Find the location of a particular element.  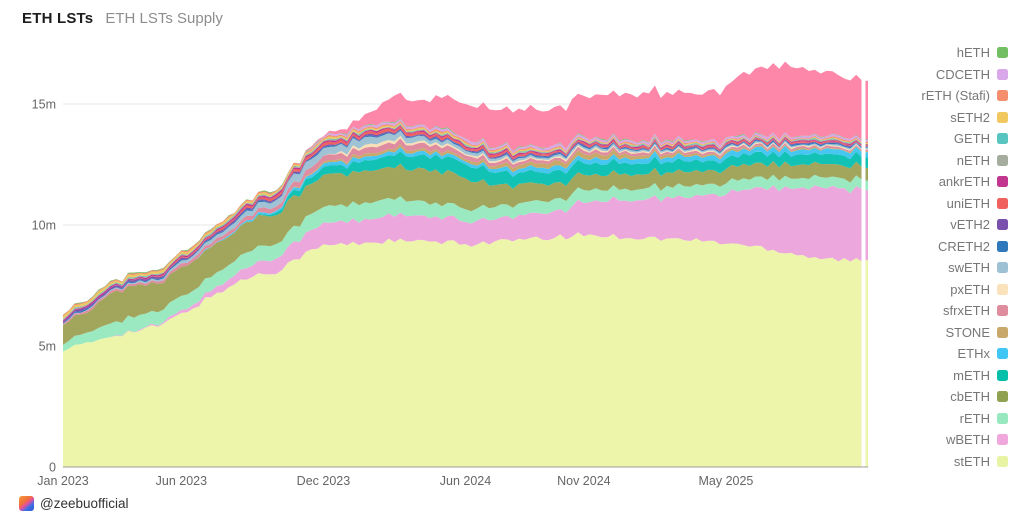

legend-item-cdceth: CDCETH is located at coordinates (964, 75).